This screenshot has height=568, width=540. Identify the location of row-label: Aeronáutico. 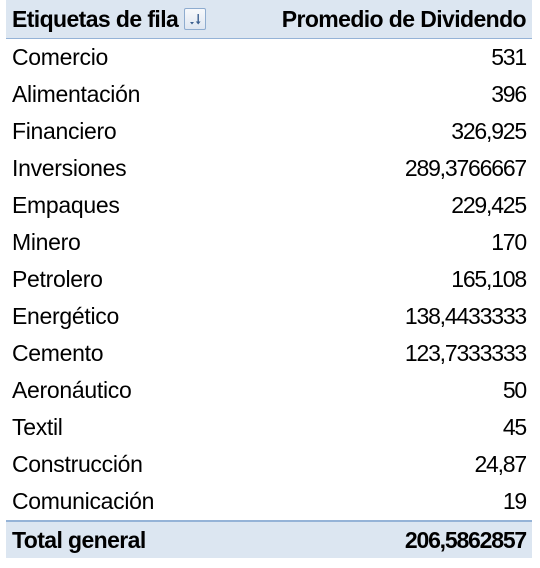
(72, 390).